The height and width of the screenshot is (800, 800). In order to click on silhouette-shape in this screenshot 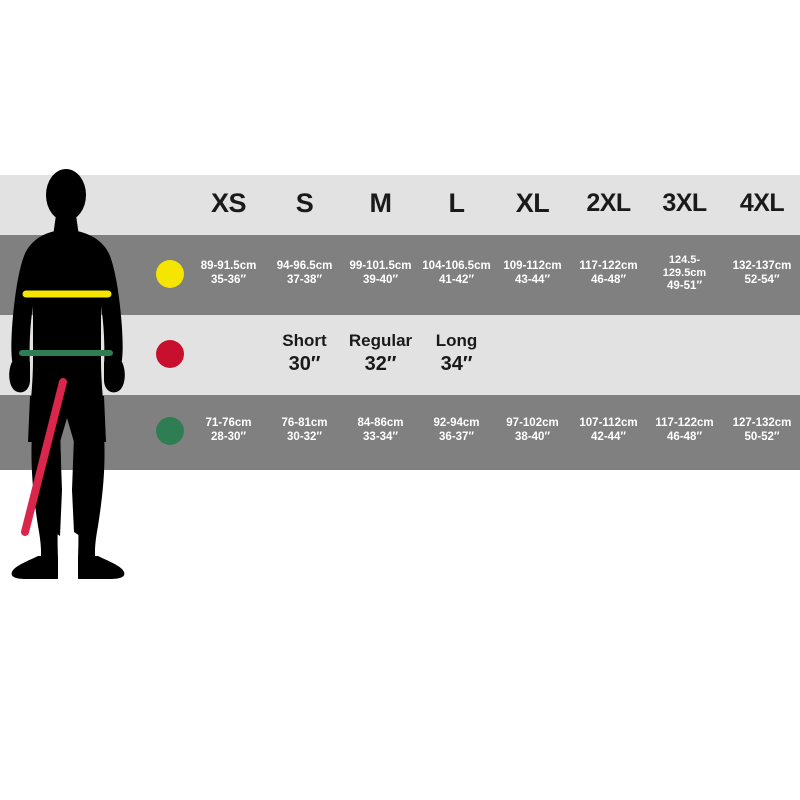, I will do `click(67, 374)`.